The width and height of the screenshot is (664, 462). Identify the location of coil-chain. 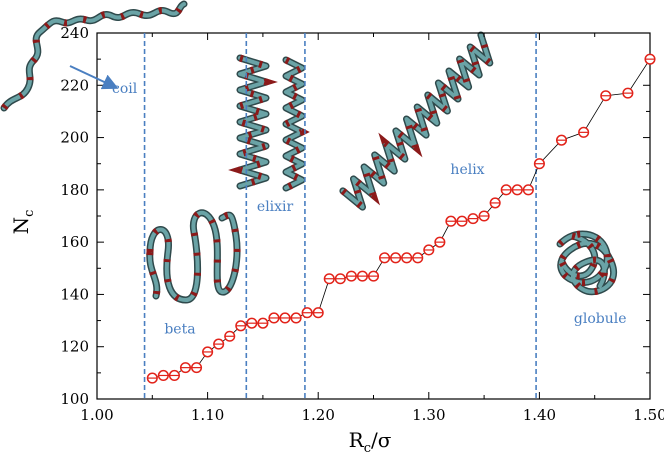
(94, 56).